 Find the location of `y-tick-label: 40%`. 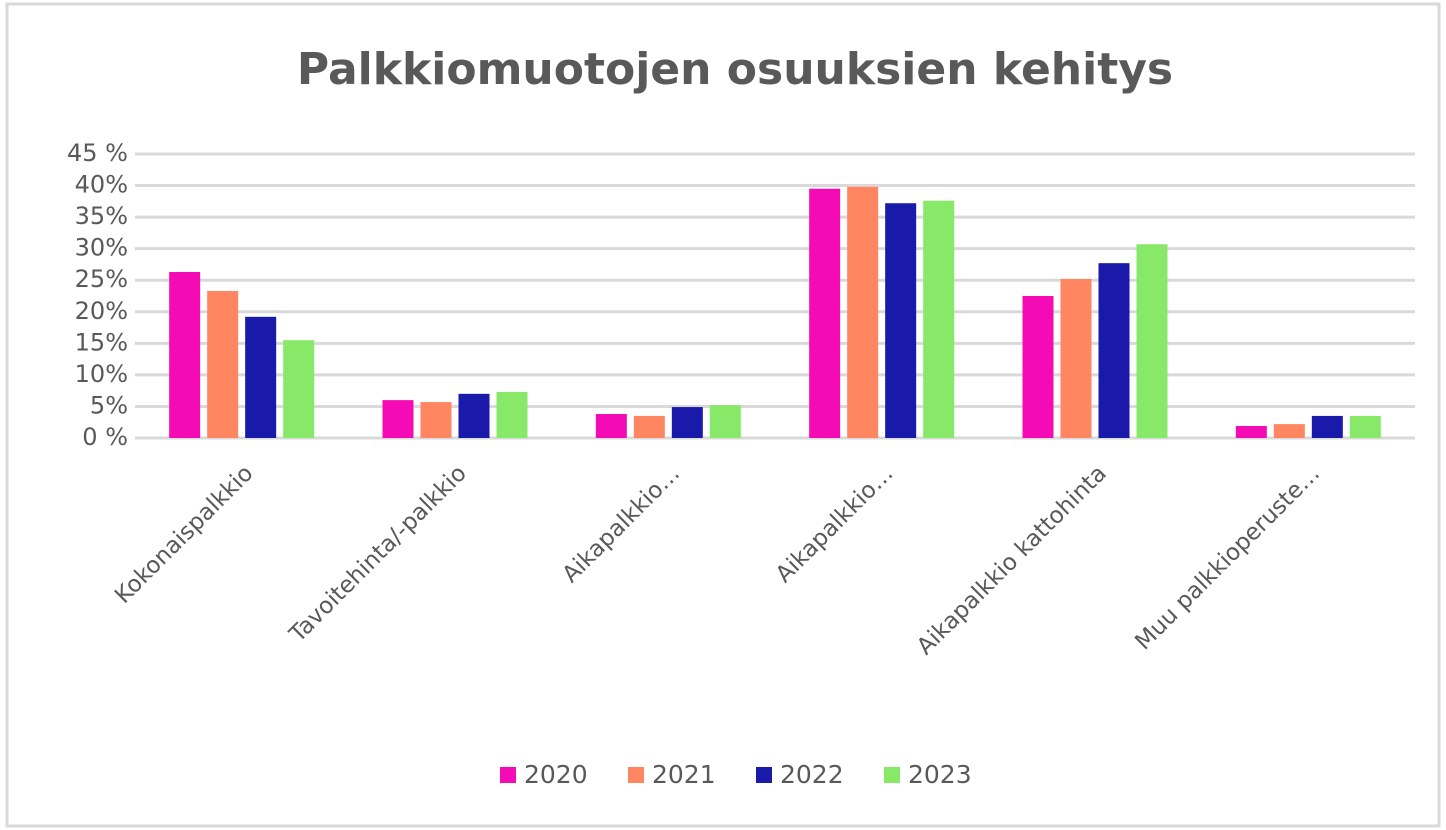

y-tick-label: 40% is located at coordinates (101, 185).